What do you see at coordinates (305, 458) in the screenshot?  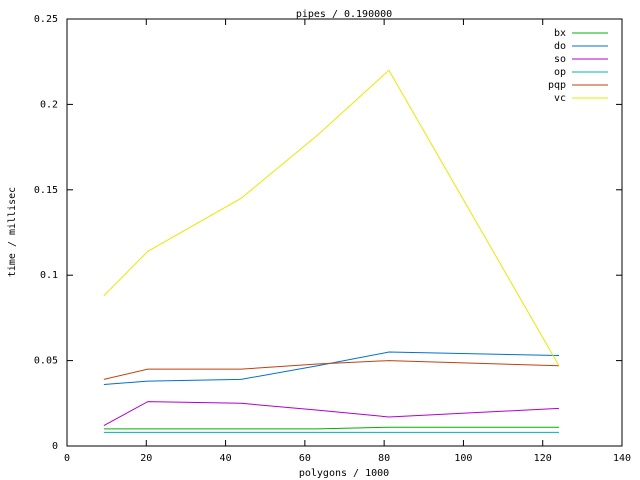 I see `x-tick-label: 60` at bounding box center [305, 458].